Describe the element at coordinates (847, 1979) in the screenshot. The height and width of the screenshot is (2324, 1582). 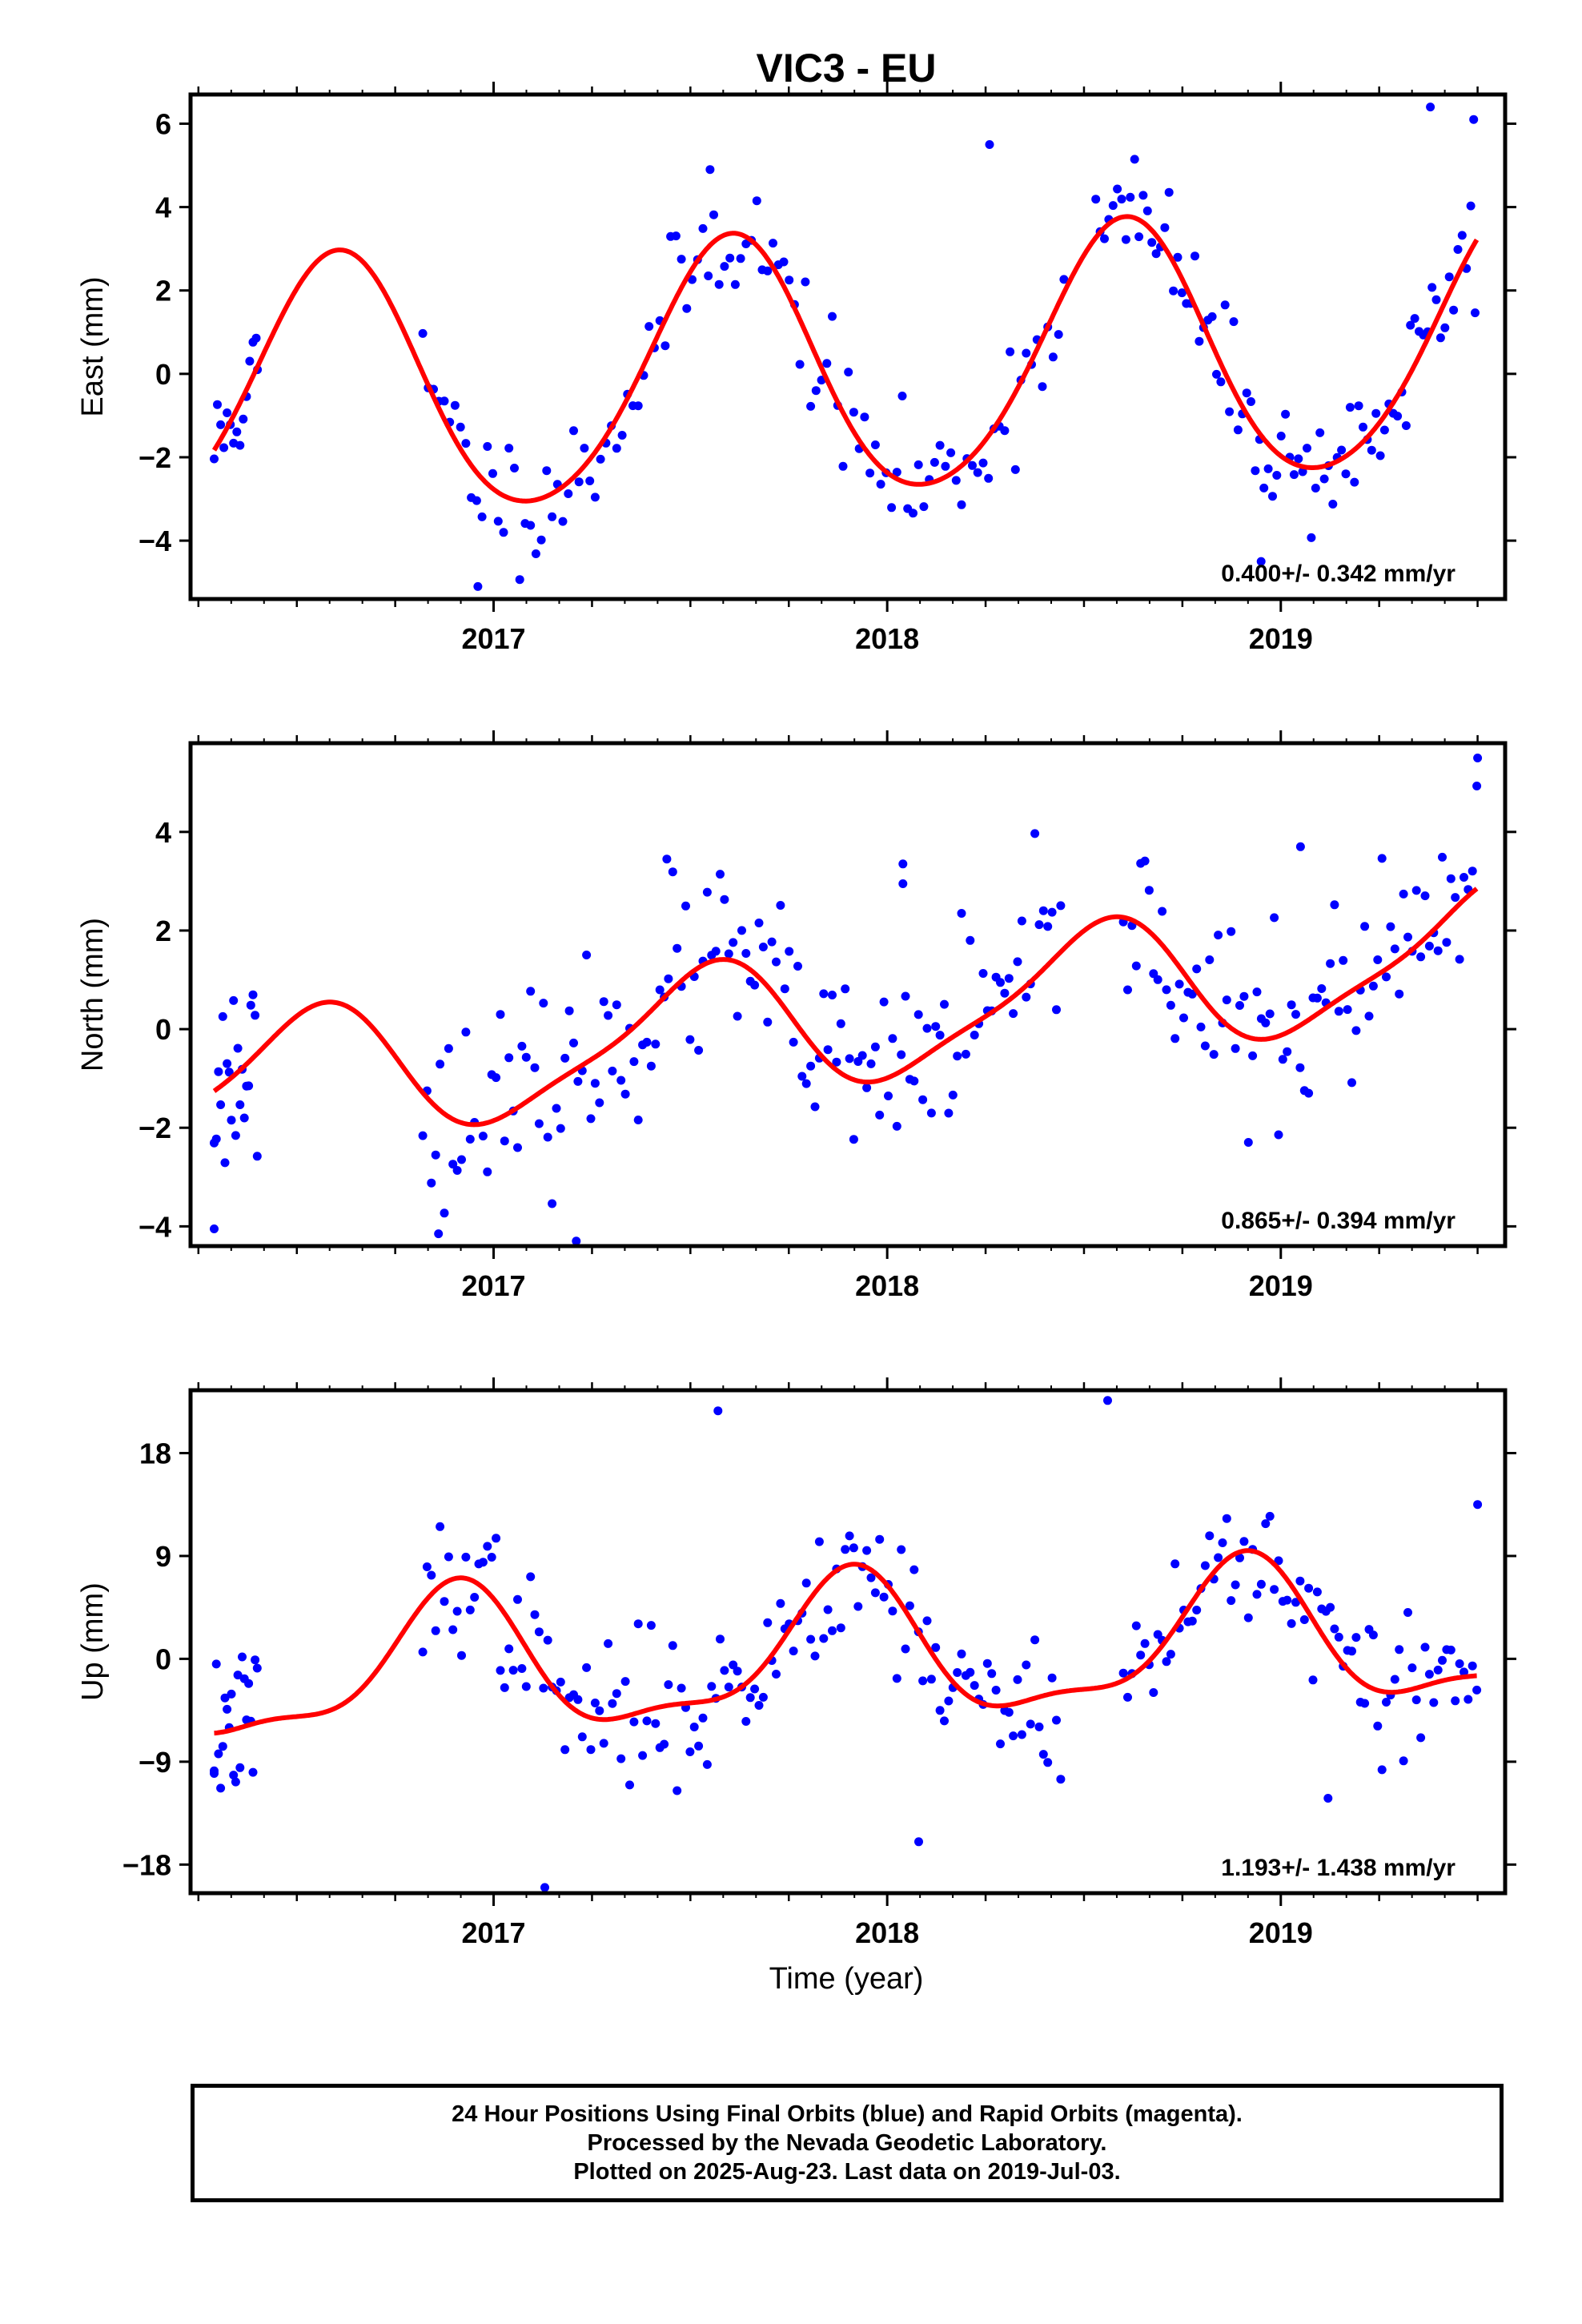
I see `x-axis-label: Time (year)` at that location.